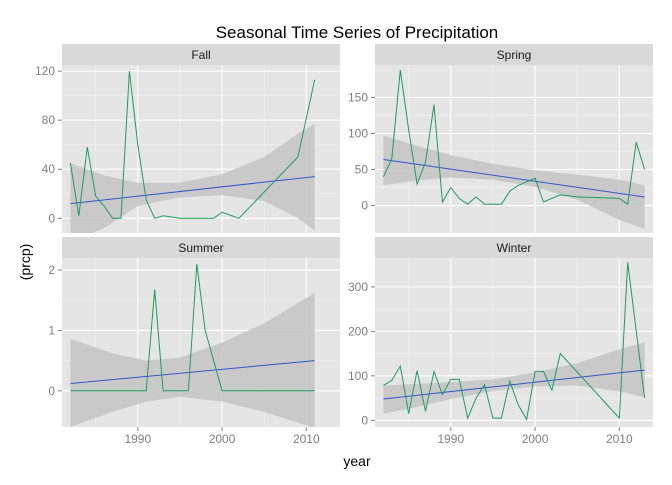  Describe the element at coordinates (49, 169) in the screenshot. I see `y-tick-label: 40` at that location.